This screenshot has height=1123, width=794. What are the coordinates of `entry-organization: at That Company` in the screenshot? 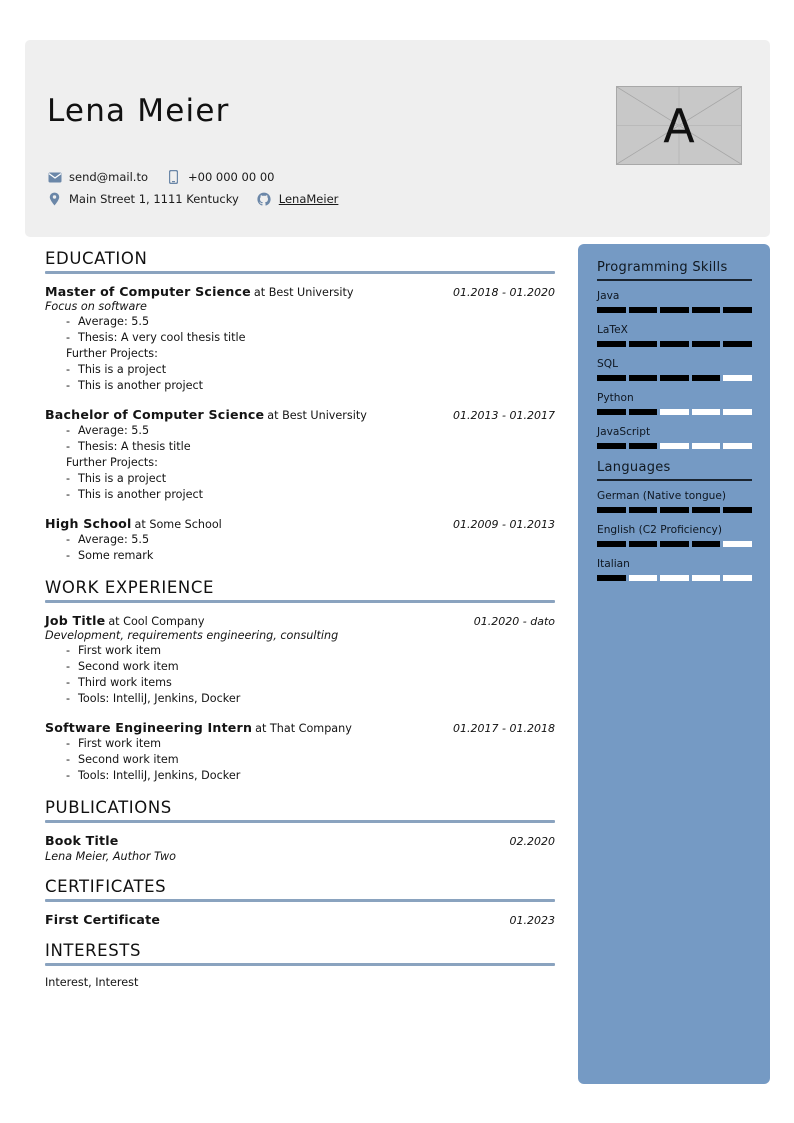 It's located at (303, 728).